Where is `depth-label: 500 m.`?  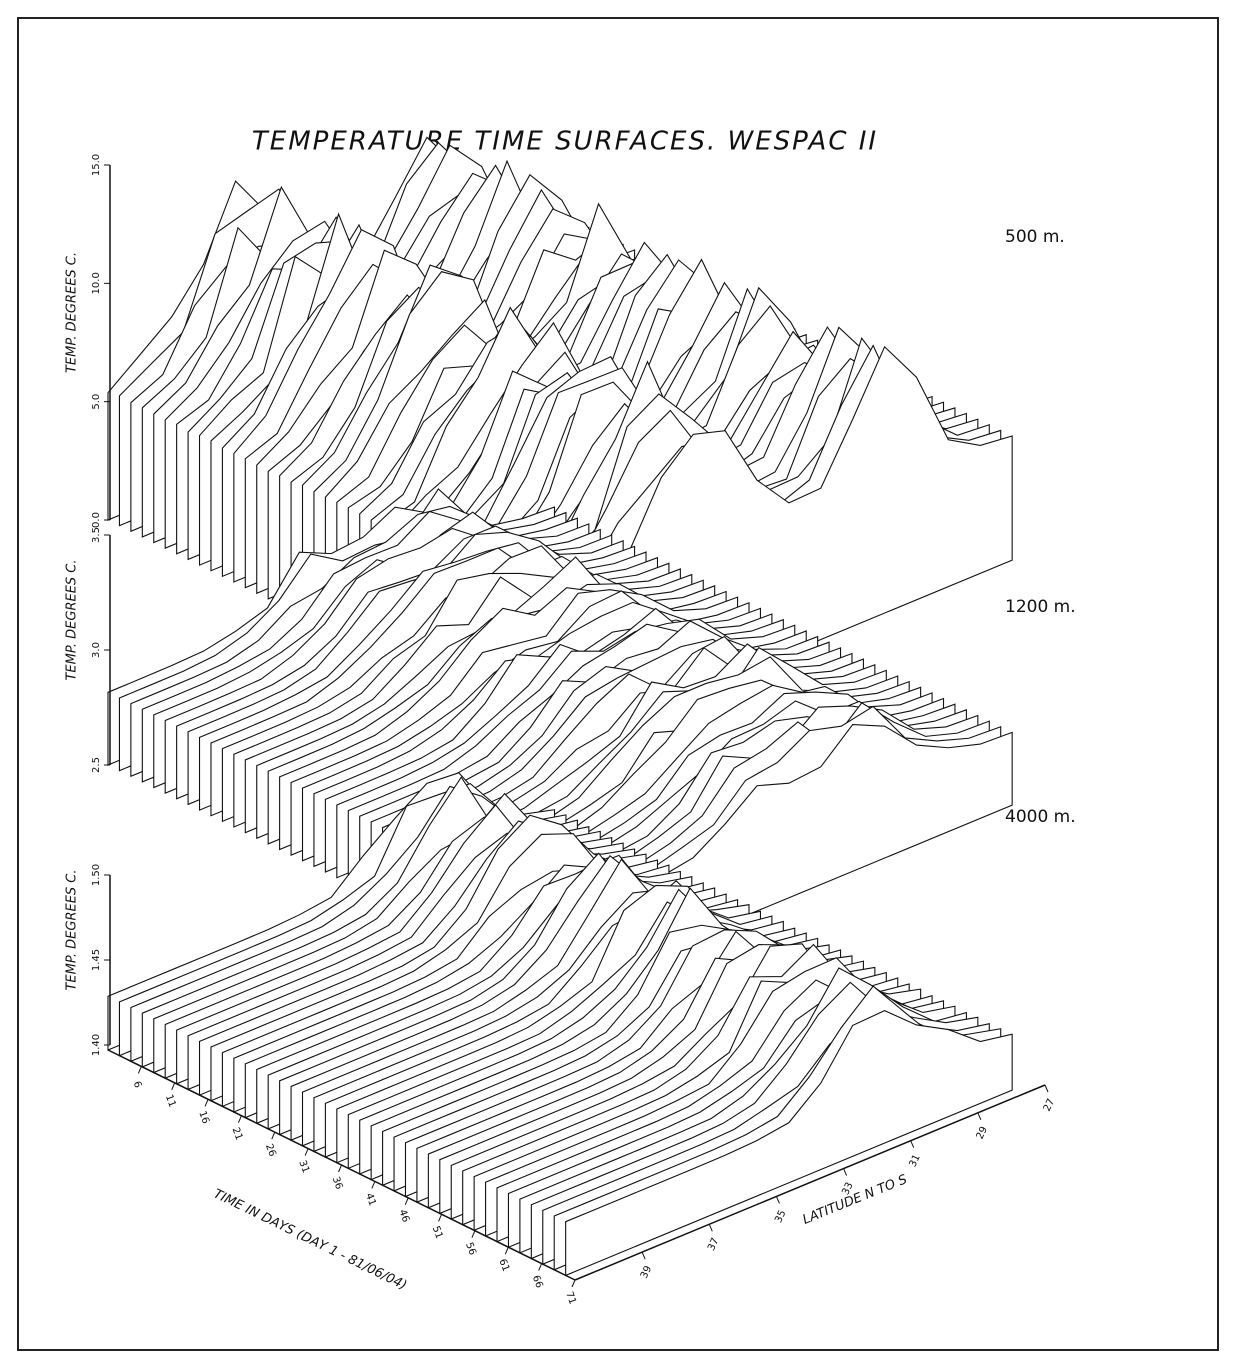 depth-label: 500 m. is located at coordinates (1035, 237).